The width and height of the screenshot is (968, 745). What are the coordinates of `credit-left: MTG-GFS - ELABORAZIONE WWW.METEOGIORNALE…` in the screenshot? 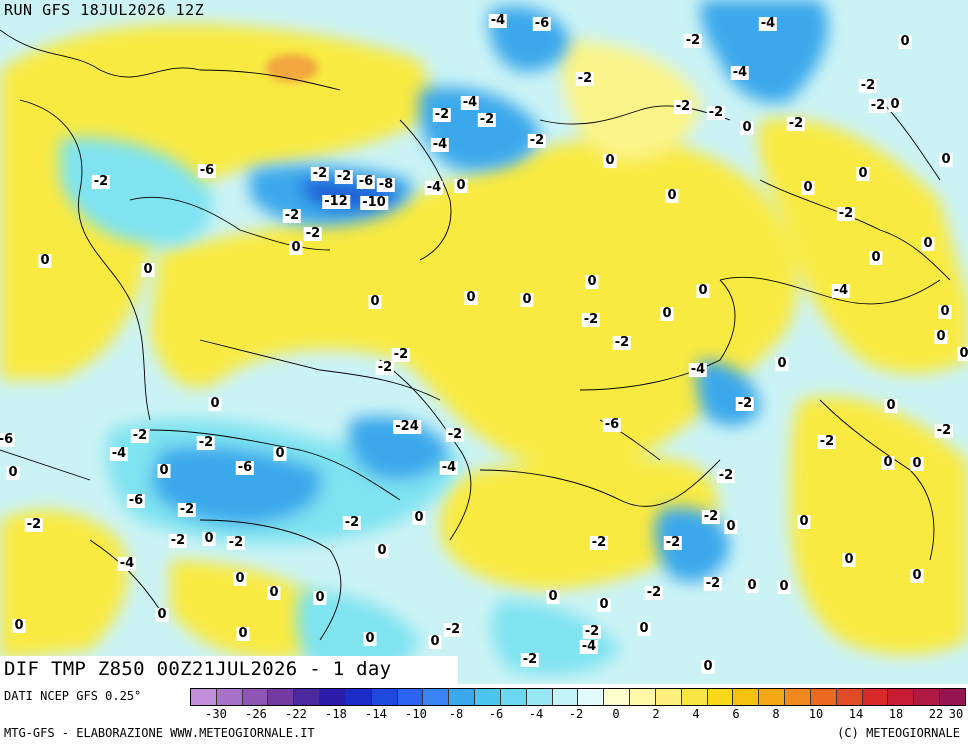 It's located at (159, 733).